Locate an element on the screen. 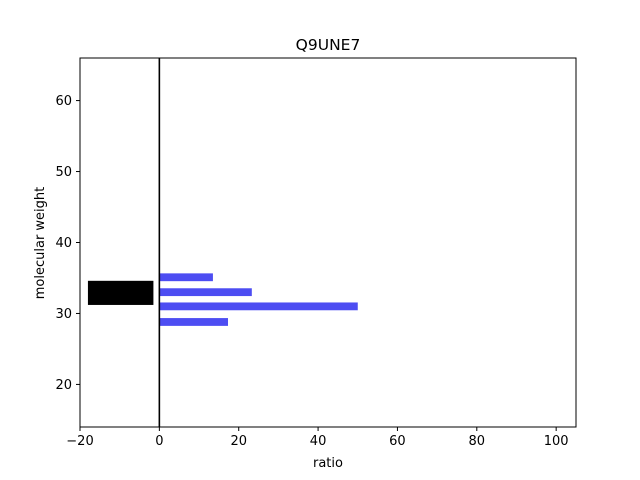 Image resolution: width=640 pixels, height=480 pixels. y-tick-label: 20 is located at coordinates (63, 385).